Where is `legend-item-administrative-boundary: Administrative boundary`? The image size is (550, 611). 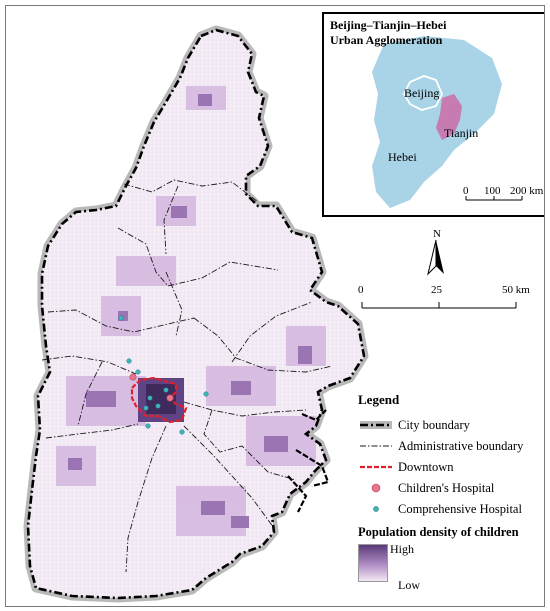 legend-item-administrative-boundary: Administrative boundary is located at coordinates (451, 449).